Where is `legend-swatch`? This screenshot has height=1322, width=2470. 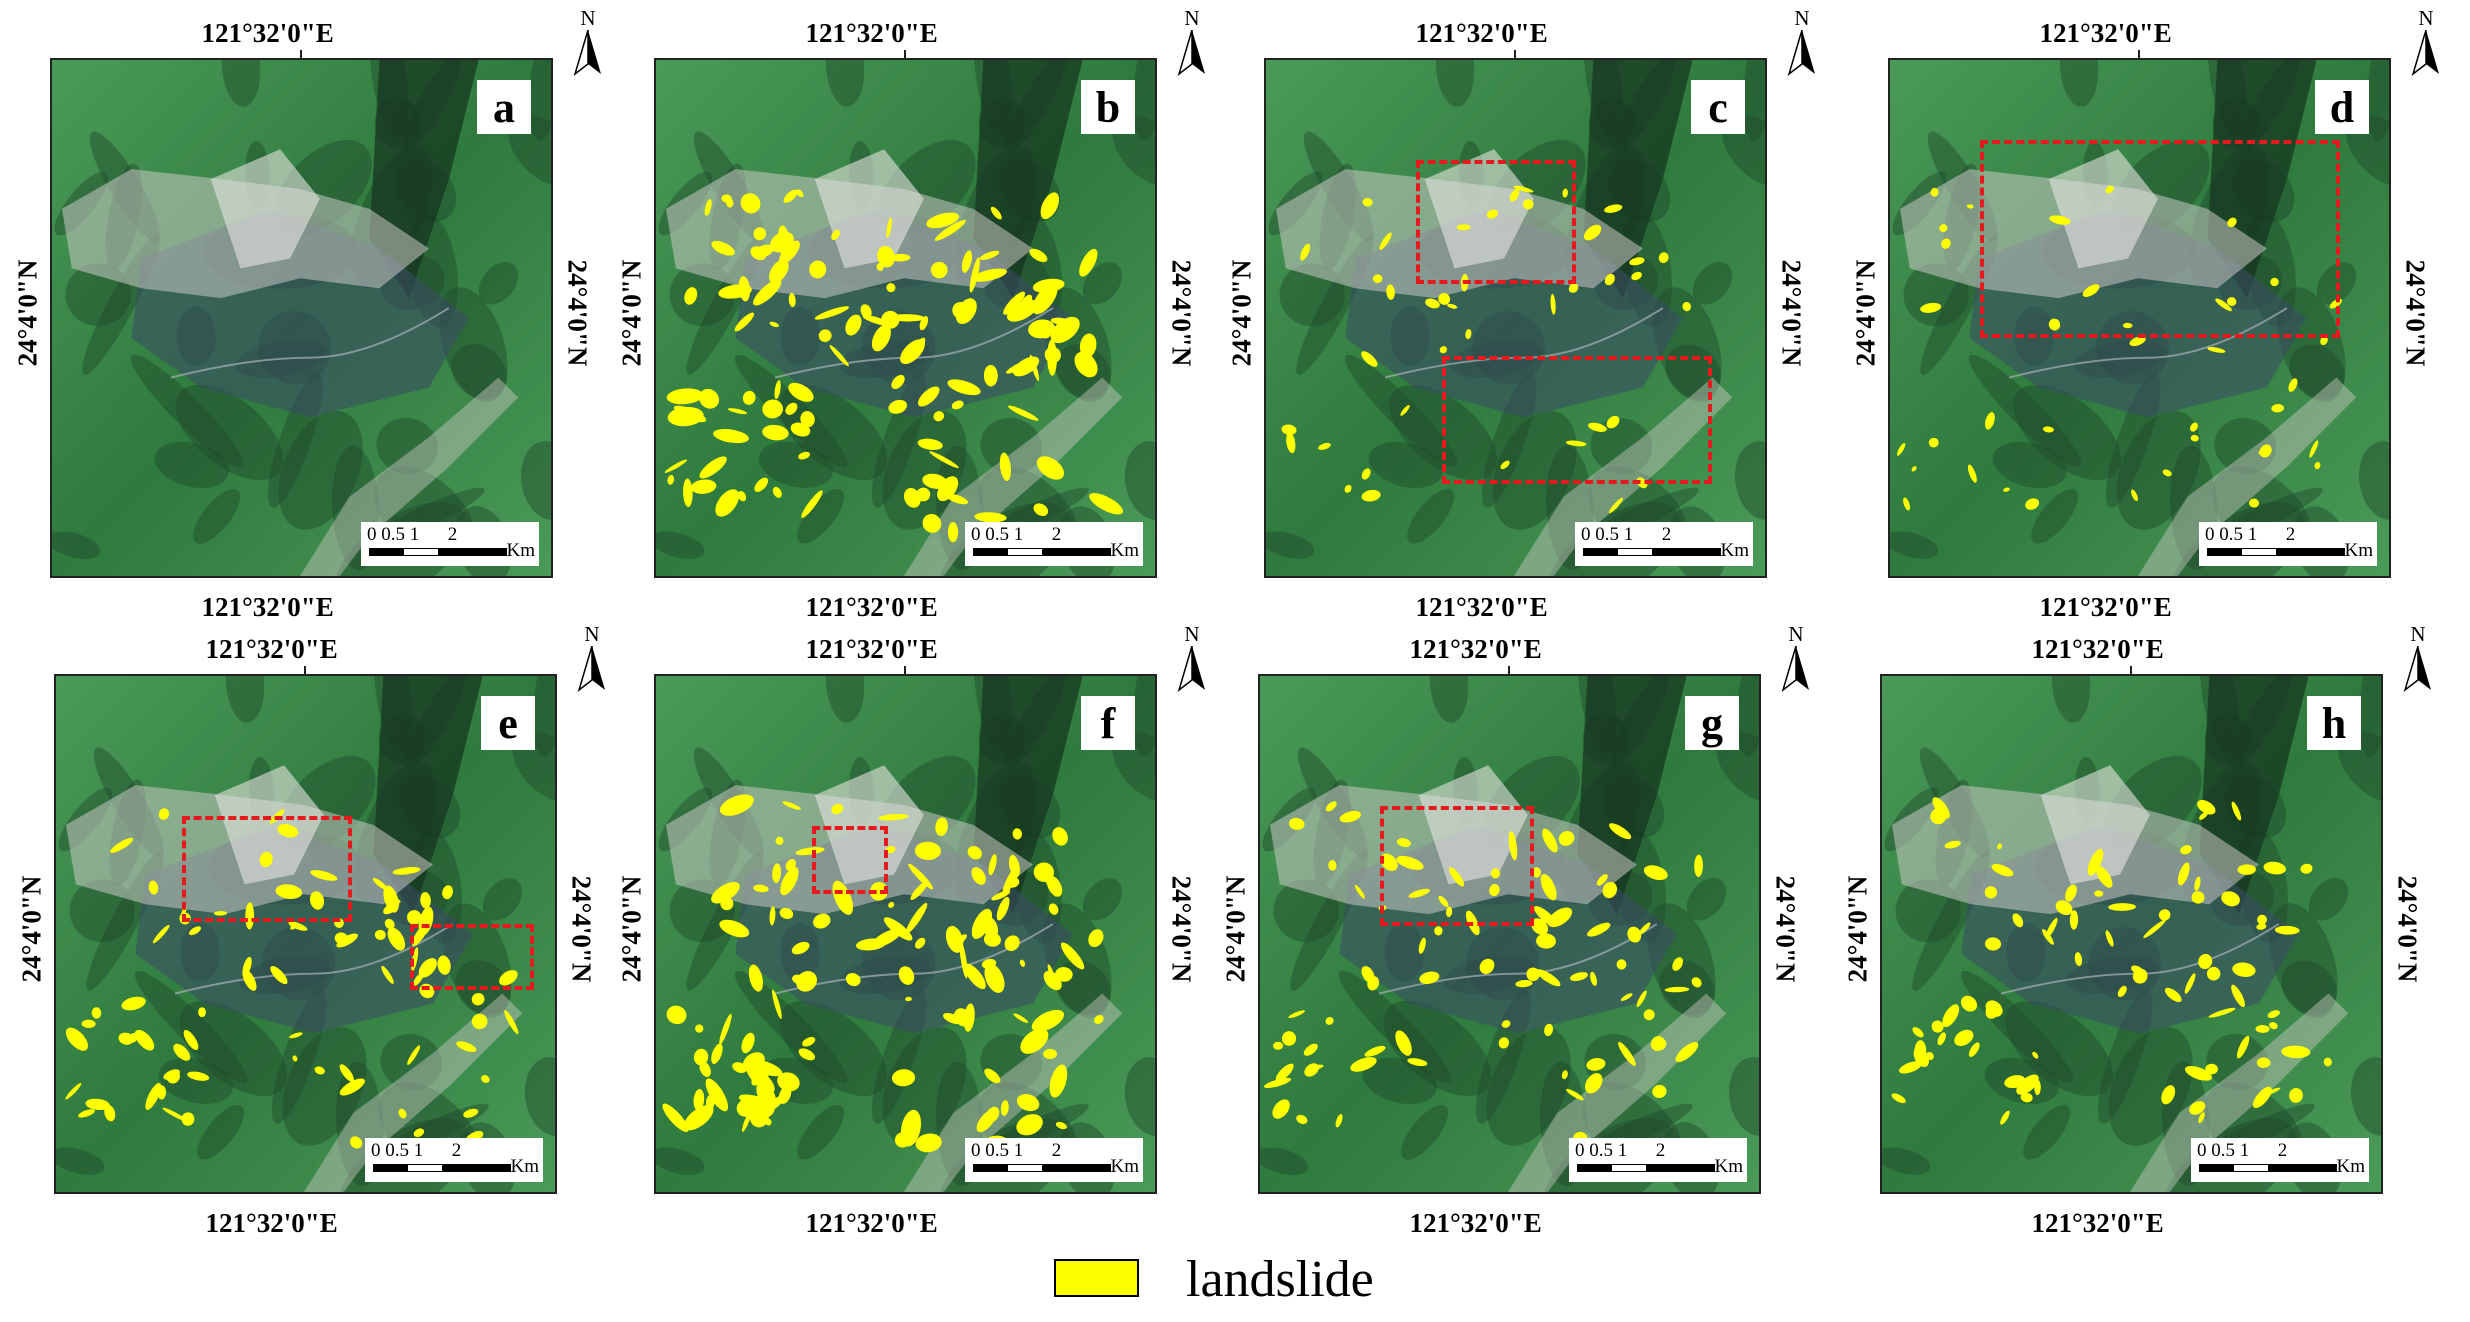
legend-swatch is located at coordinates (1096, 1278).